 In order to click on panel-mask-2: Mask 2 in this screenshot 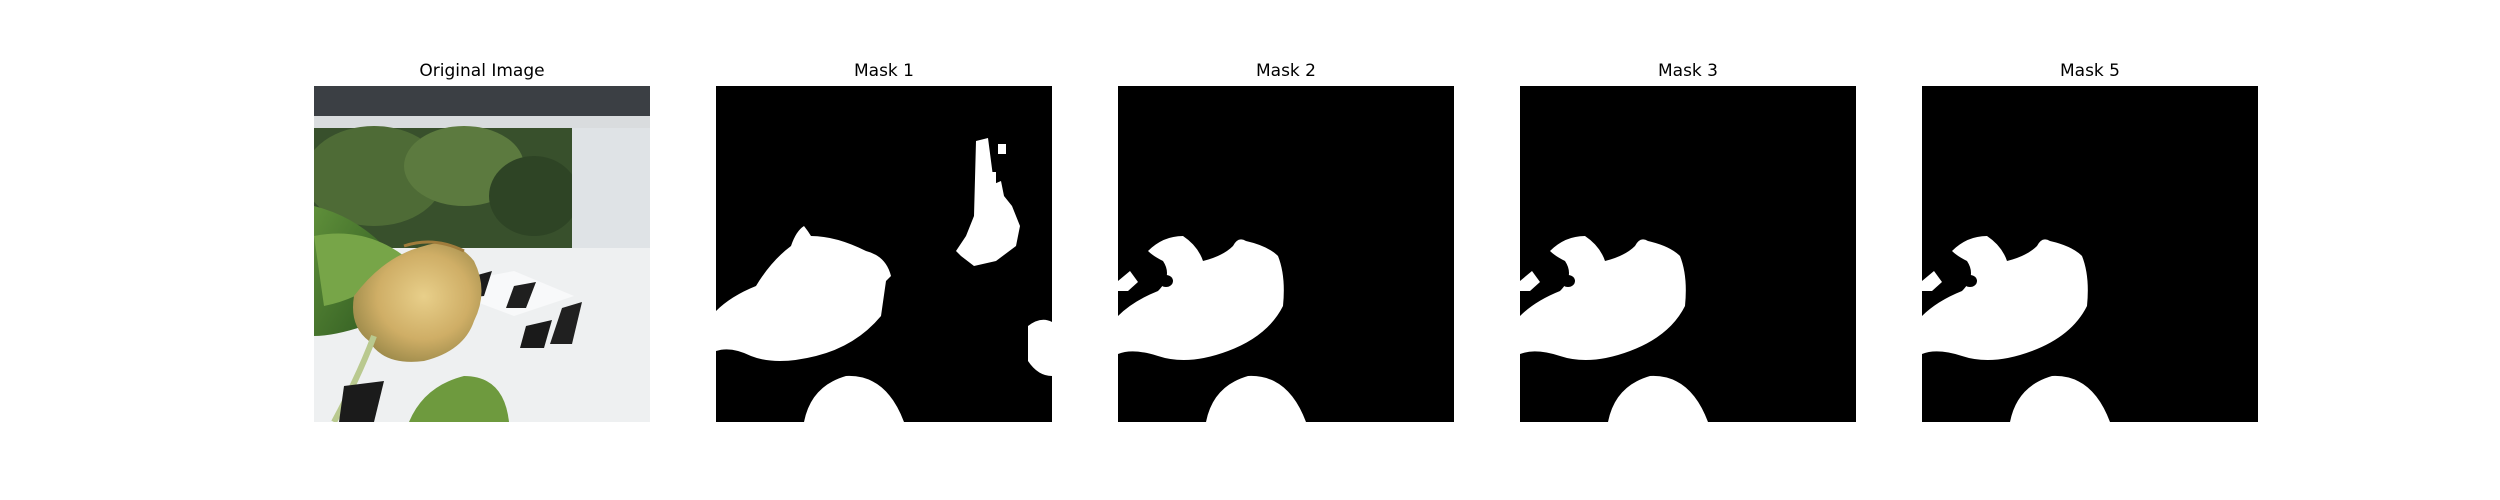, I will do `click(1286, 240)`.